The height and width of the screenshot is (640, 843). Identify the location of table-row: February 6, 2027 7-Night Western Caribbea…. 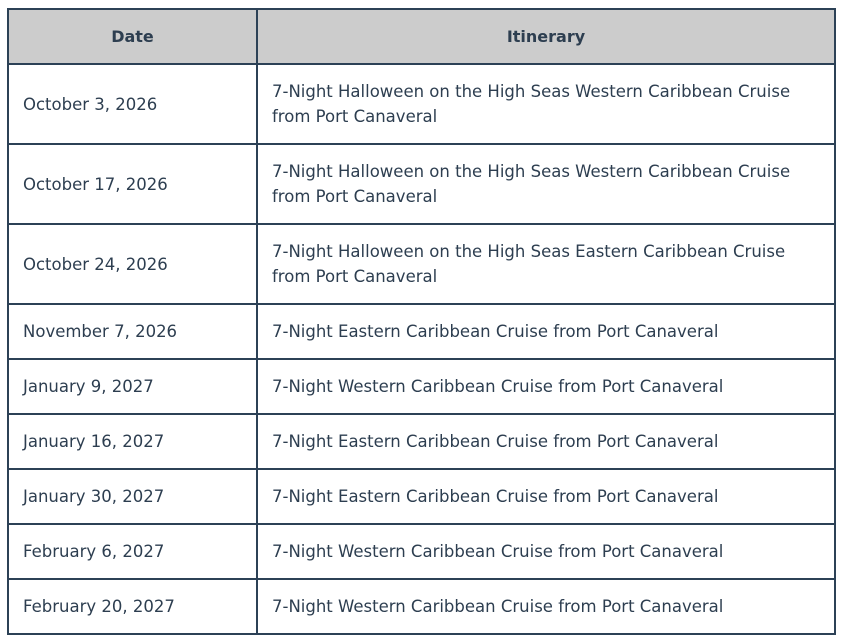
(421, 551).